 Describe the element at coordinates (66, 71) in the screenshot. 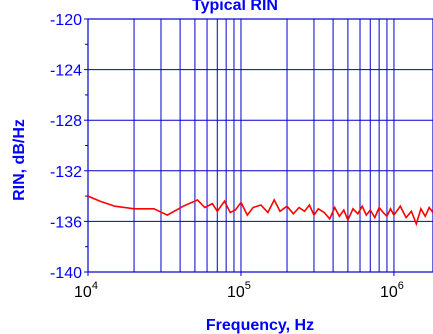

I see `y-tick-label: -124` at that location.